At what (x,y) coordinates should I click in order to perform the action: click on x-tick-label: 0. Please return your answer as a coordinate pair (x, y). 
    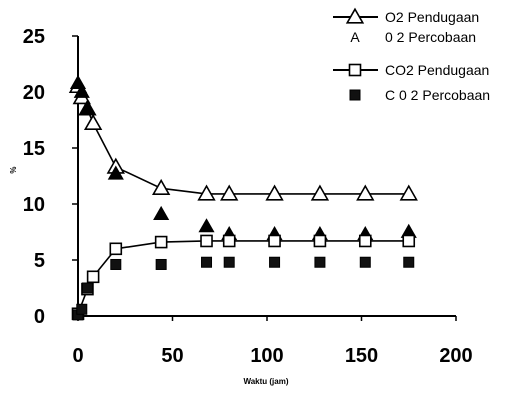
    Looking at the image, I should click on (77, 356).